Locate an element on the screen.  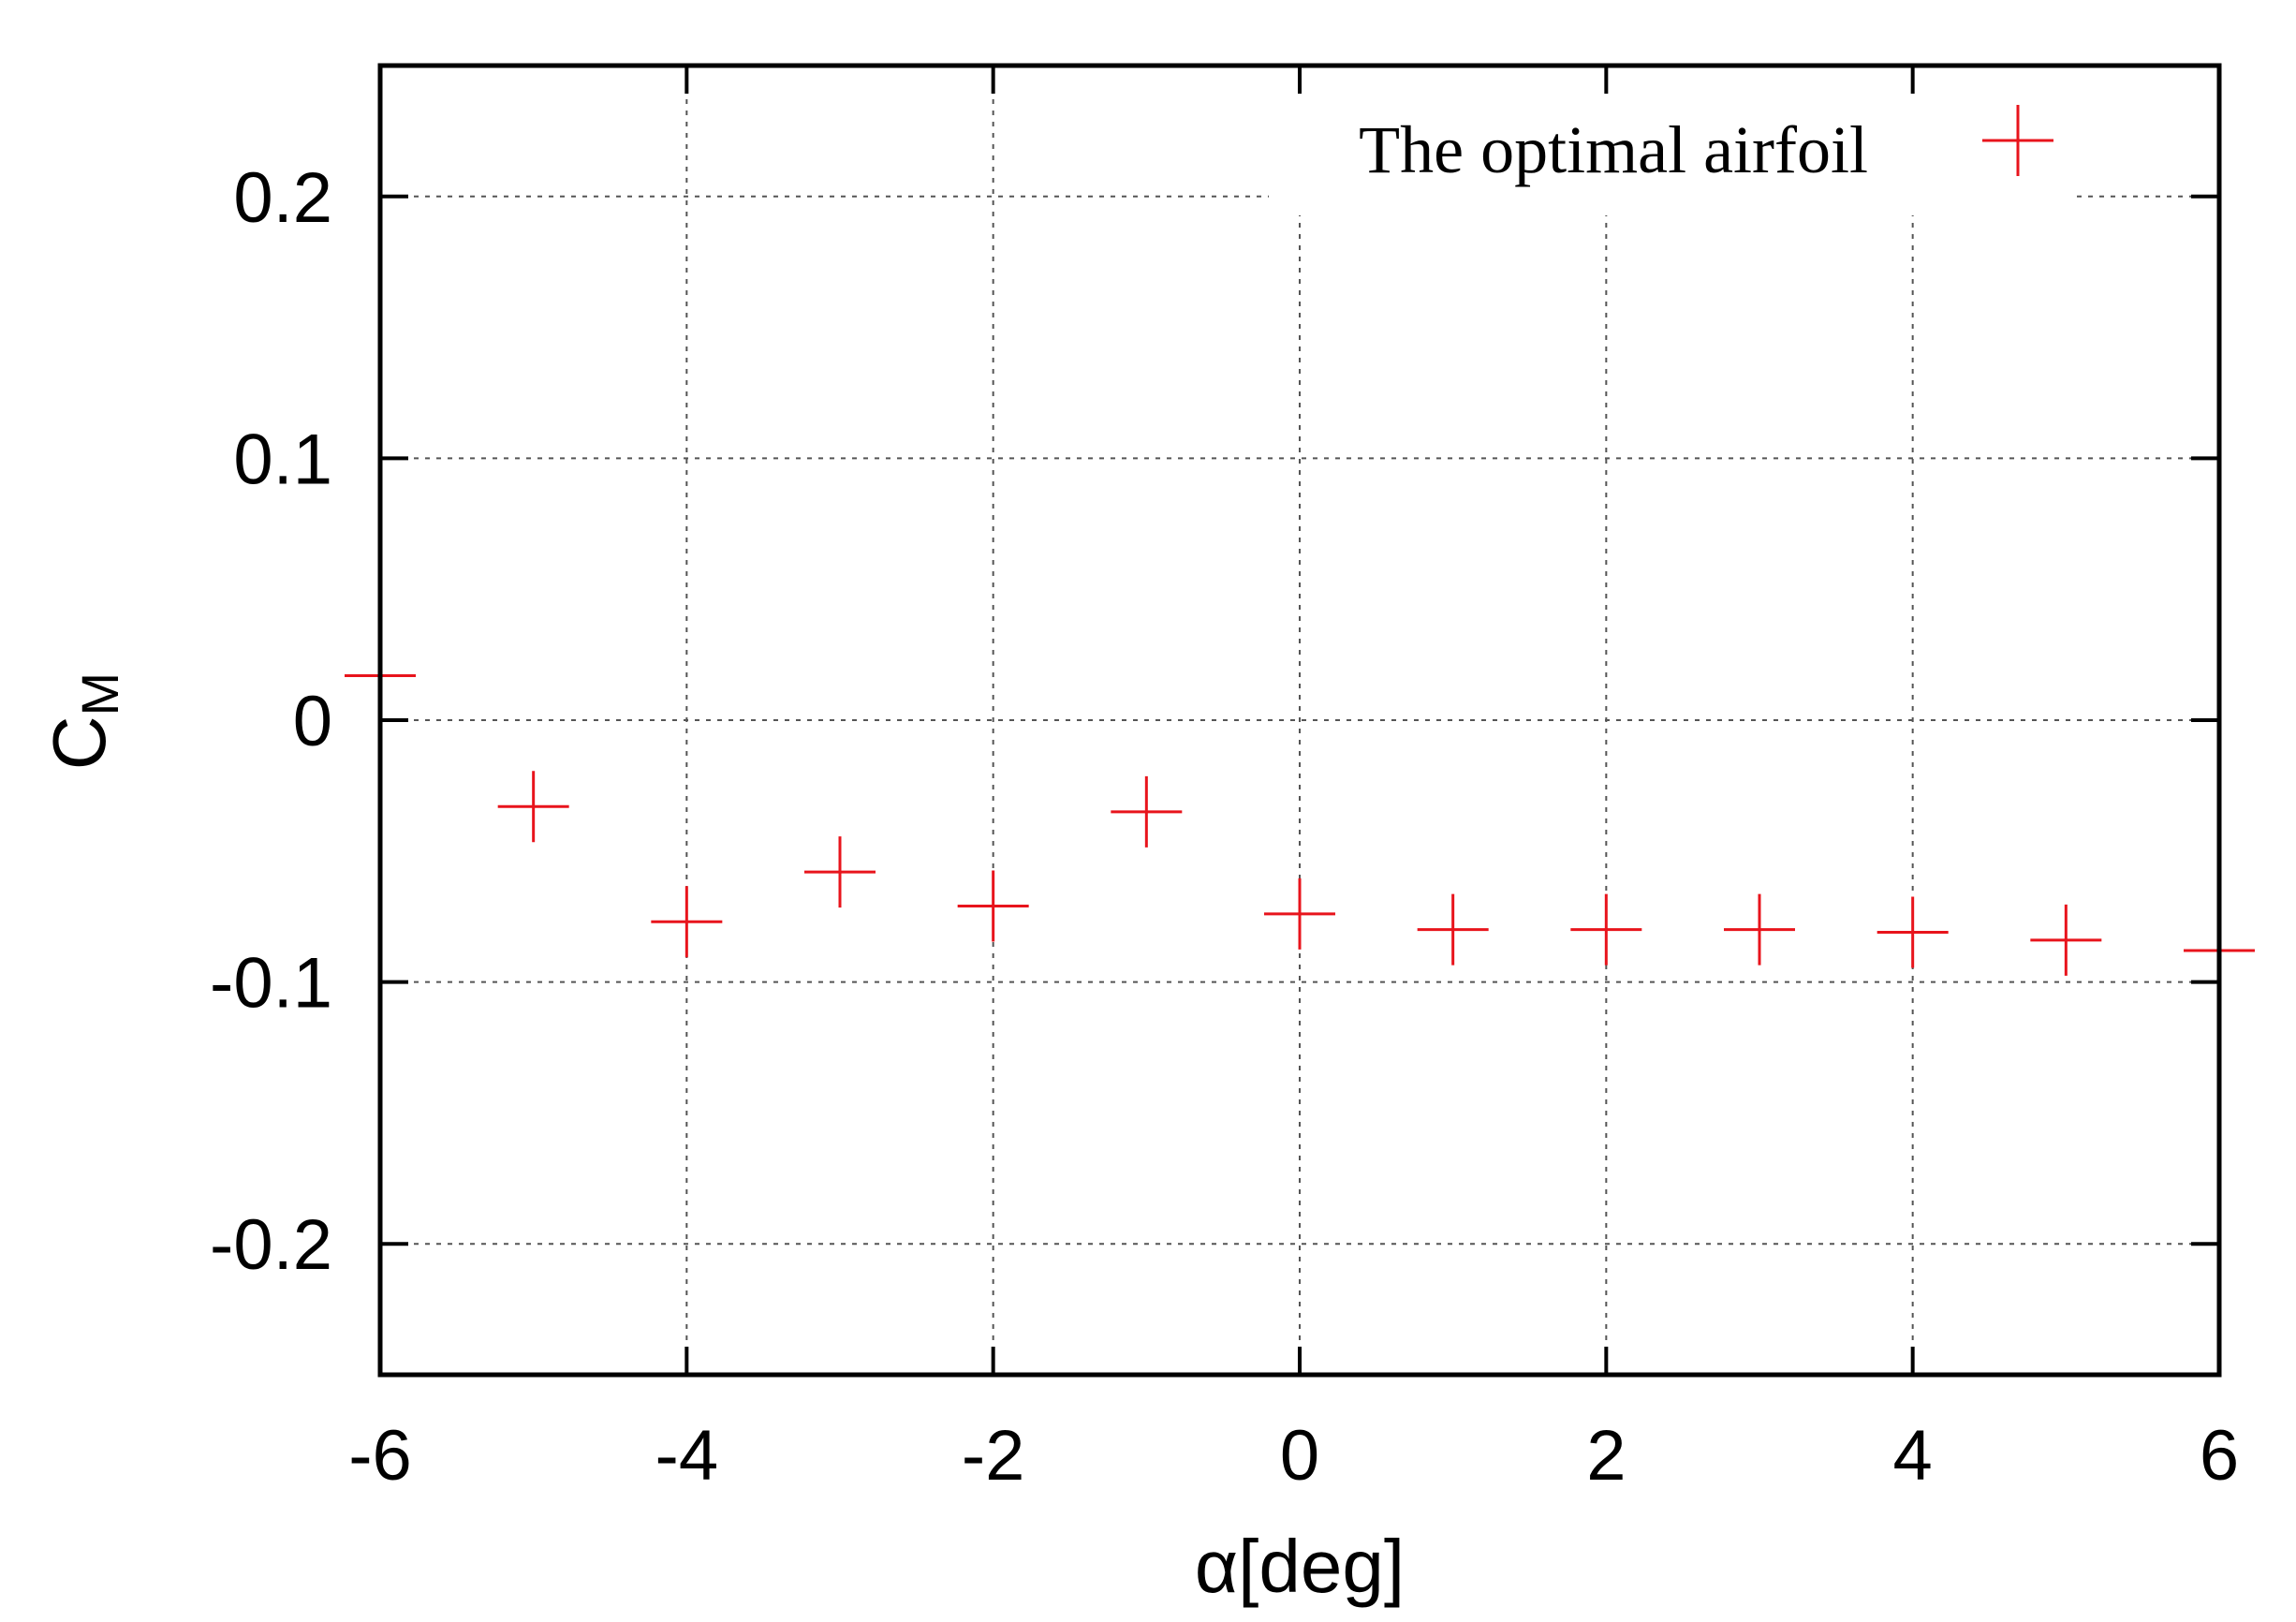
y-tick-labels: 0.2 0.1 0 -0.1 -0.2 is located at coordinates (271, 721).